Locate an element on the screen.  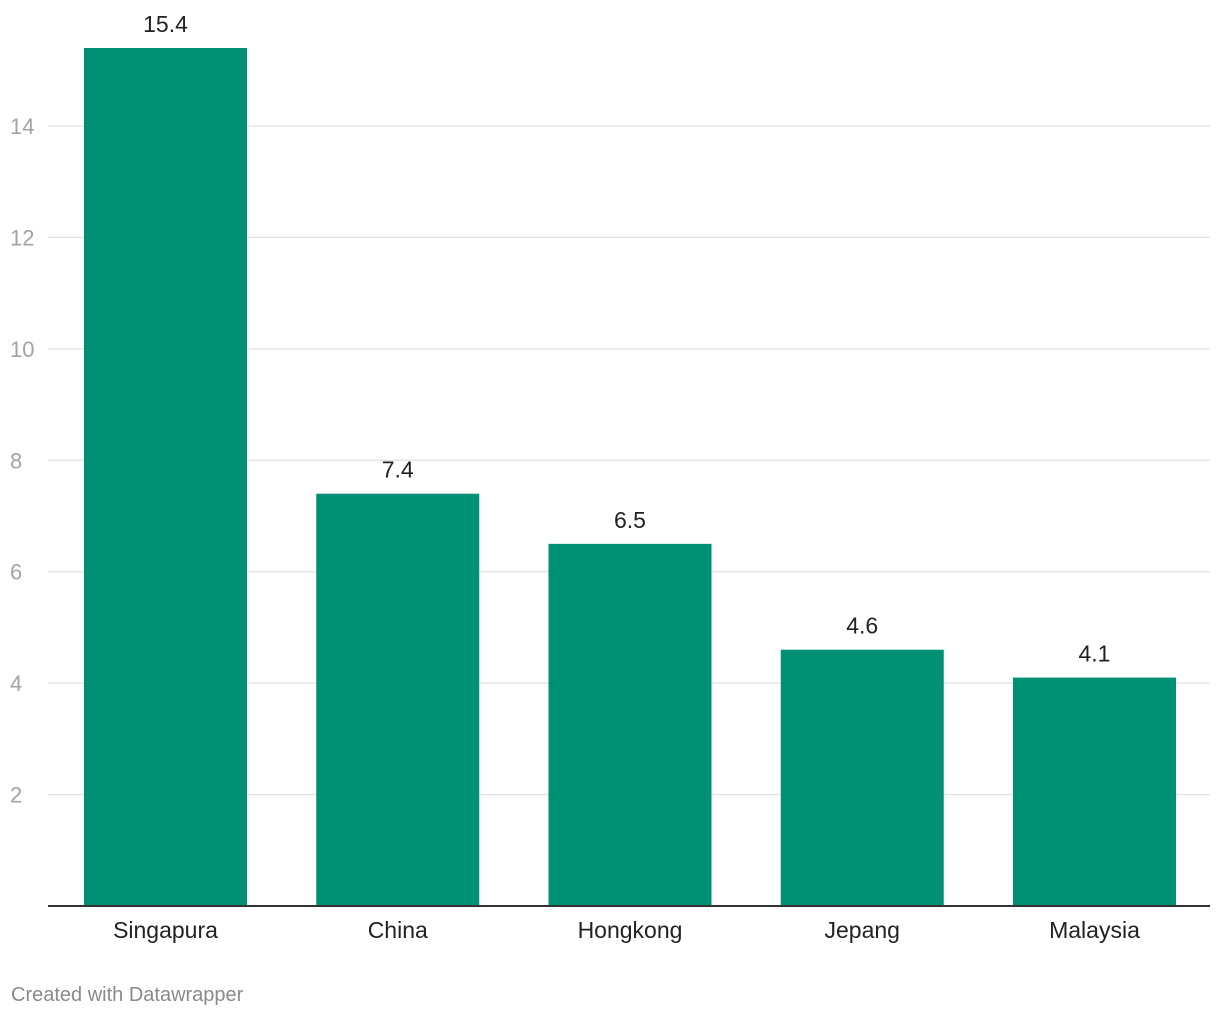
y-axis-ticks: 2 4 6 8 10 12 14 is located at coordinates (22, 461).